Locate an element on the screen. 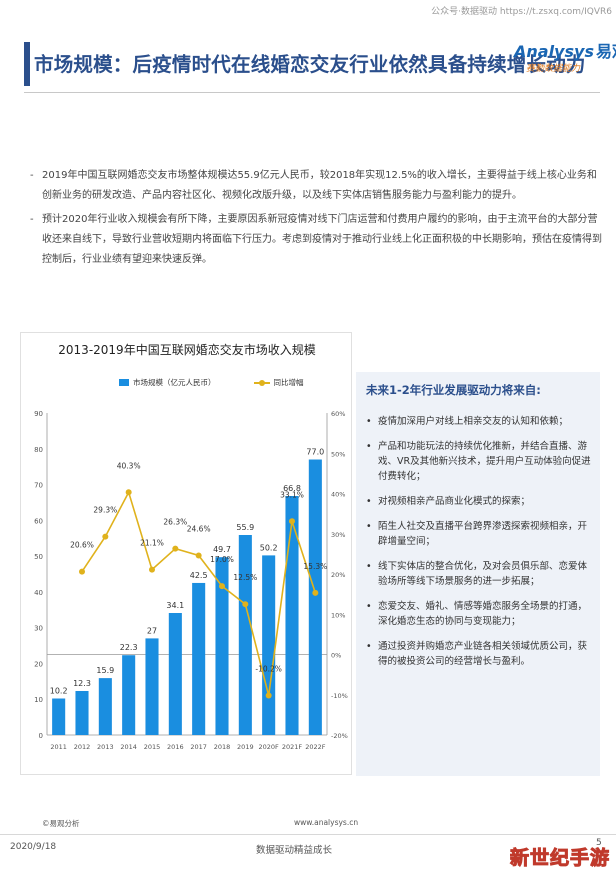 This screenshot has height=874, width=616. corner-watermark: 新世纪手游 is located at coordinates (559, 858).